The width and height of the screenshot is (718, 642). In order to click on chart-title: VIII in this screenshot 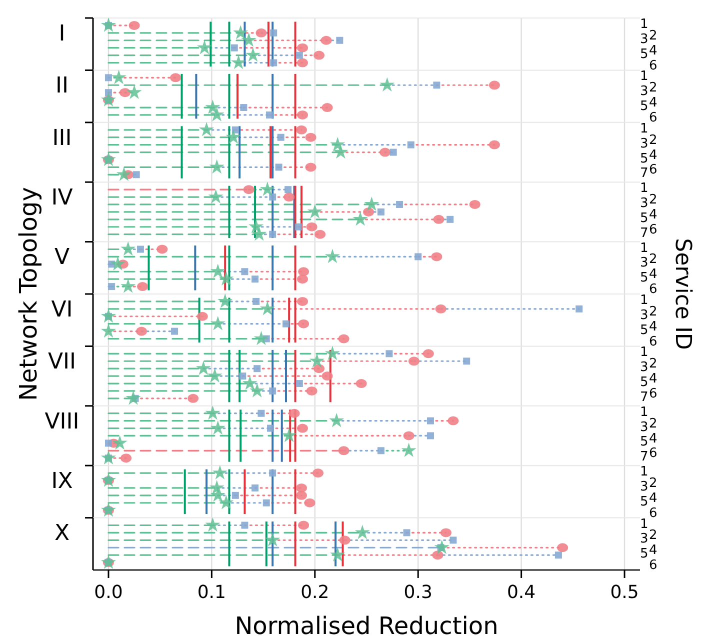, I will do `click(62, 421)`.